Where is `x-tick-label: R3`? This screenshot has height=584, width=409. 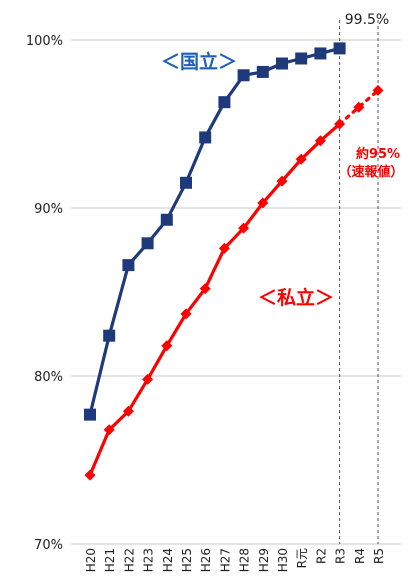 x-tick-label: R3 is located at coordinates (341, 556).